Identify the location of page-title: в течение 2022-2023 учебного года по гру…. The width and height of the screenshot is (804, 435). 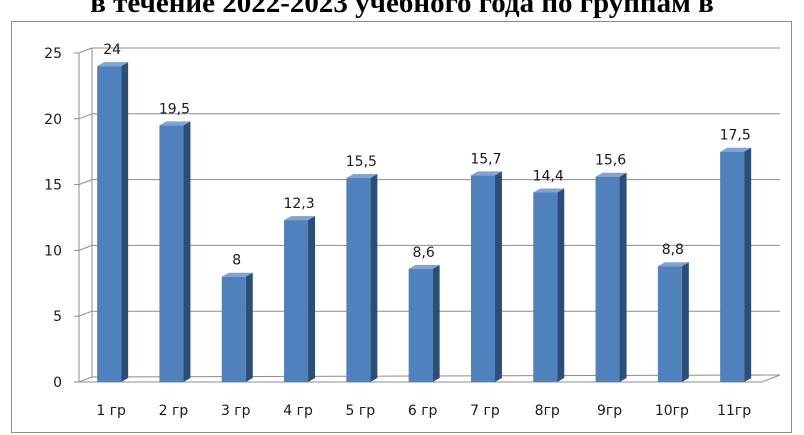
(402, 9).